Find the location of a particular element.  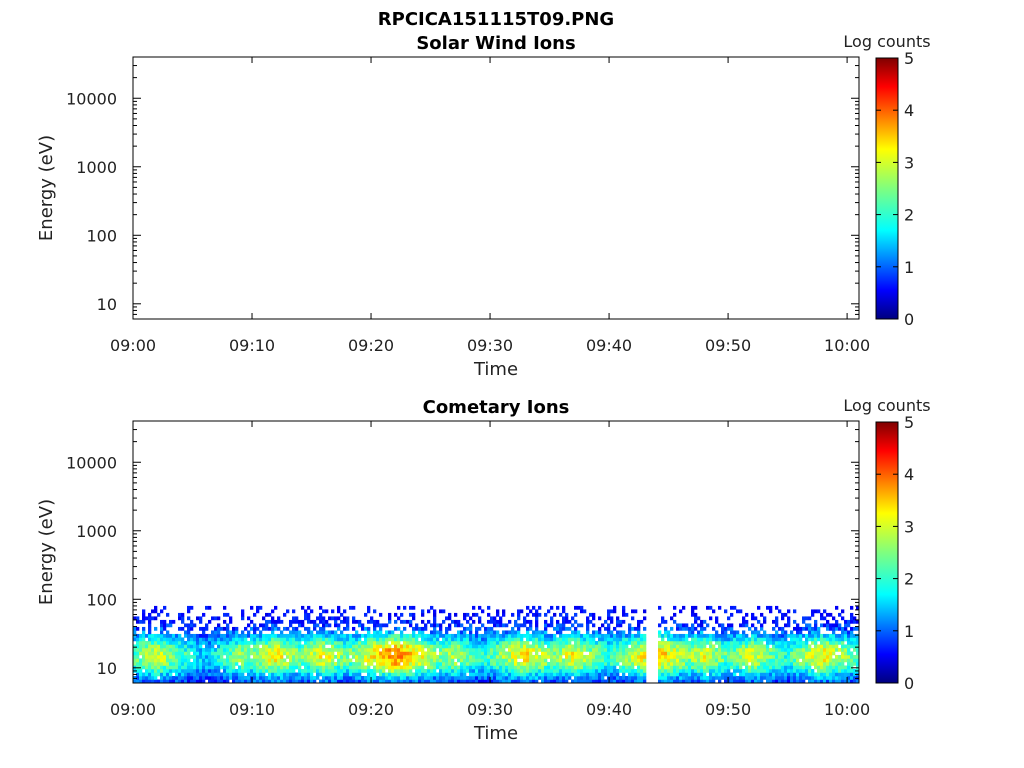

x-tick-label: 09:30 is located at coordinates (490, 709).